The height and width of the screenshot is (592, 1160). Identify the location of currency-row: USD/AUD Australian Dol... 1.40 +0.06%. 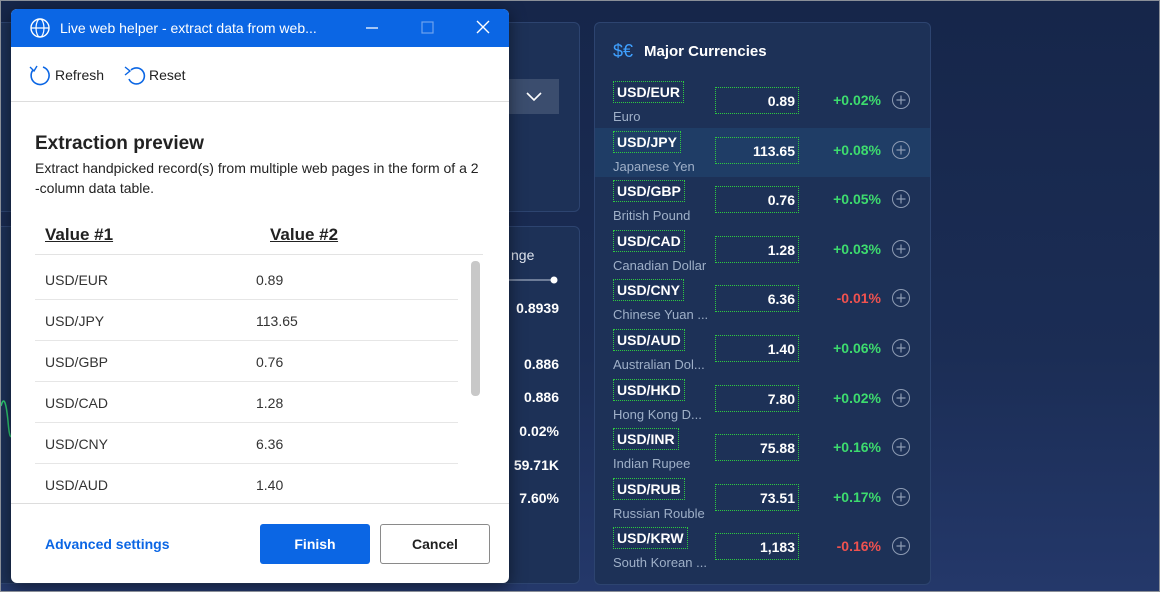
(762, 350).